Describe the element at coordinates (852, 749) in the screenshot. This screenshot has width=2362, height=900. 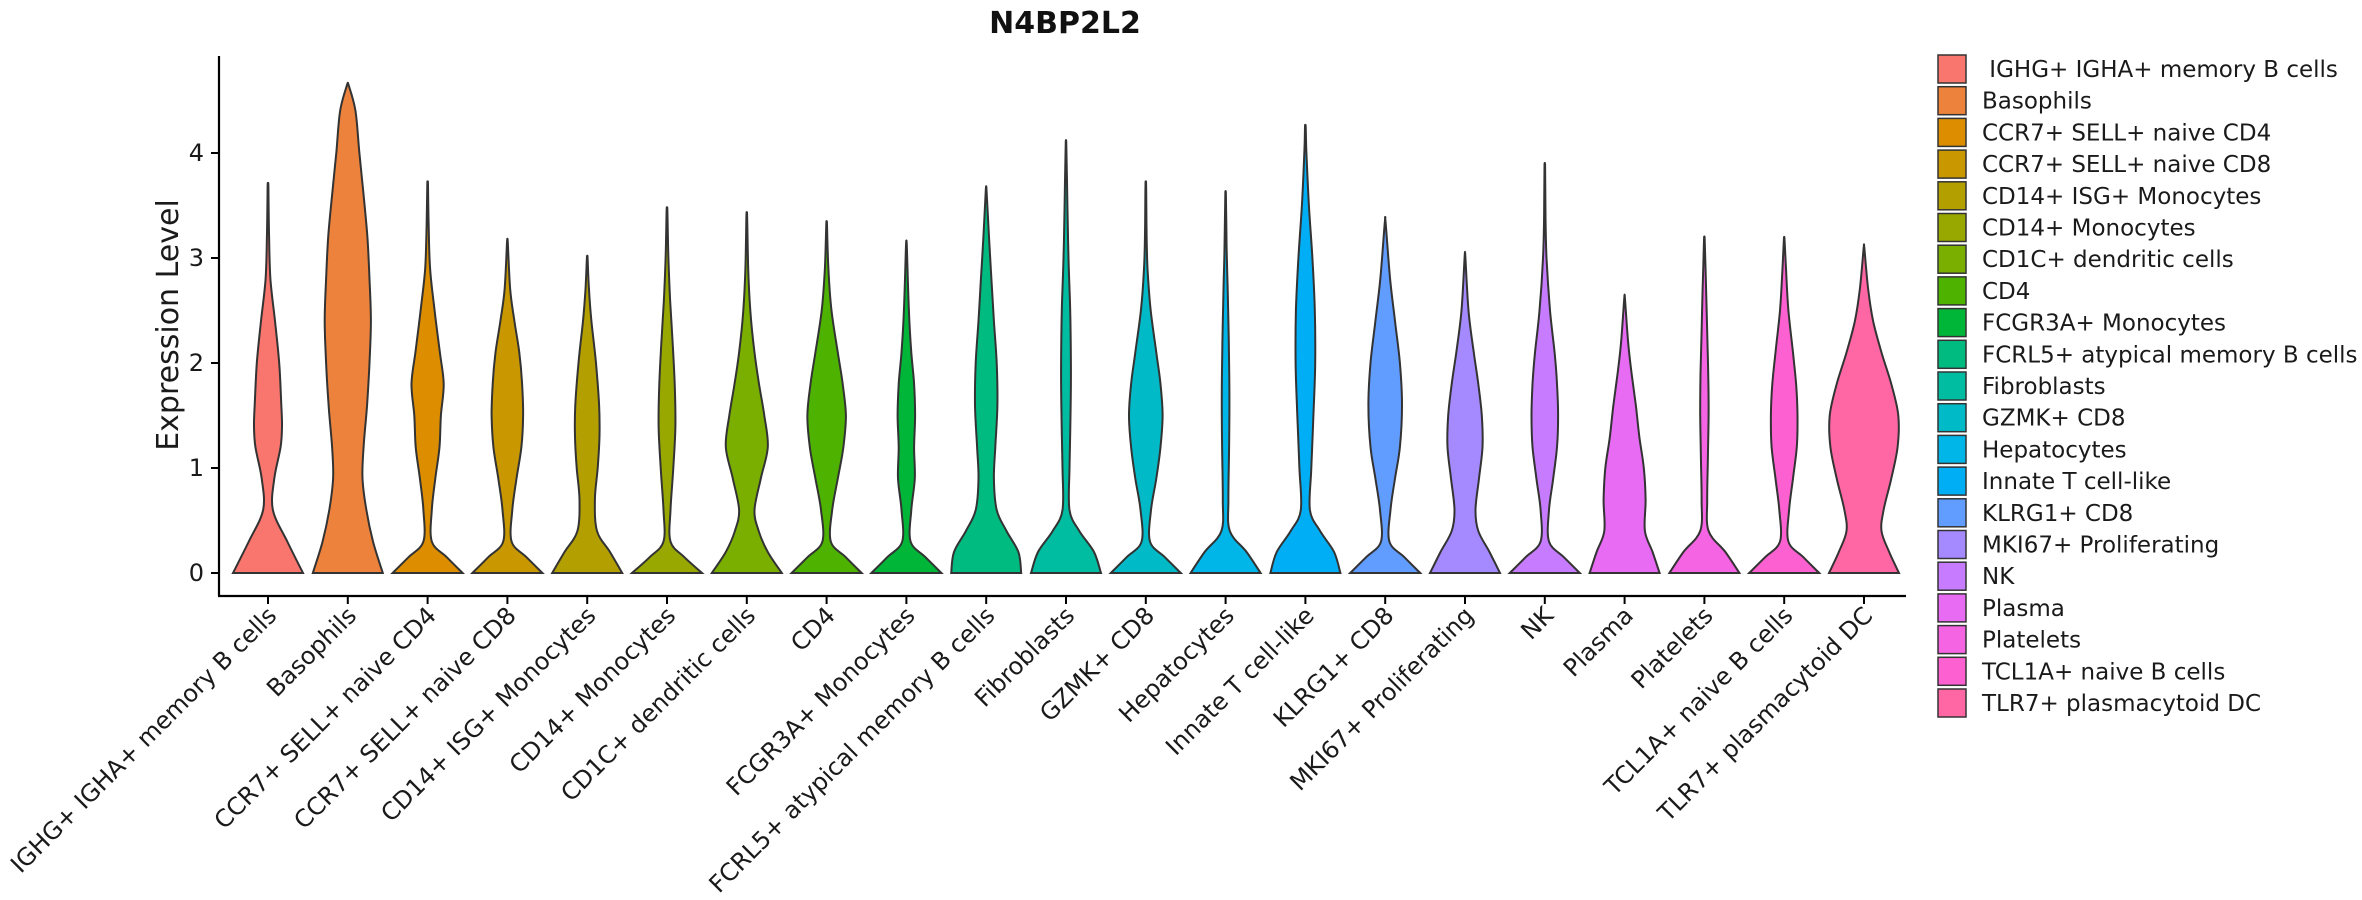
I see `x-tick-label: FCRL5+ atypical memory B cells` at that location.